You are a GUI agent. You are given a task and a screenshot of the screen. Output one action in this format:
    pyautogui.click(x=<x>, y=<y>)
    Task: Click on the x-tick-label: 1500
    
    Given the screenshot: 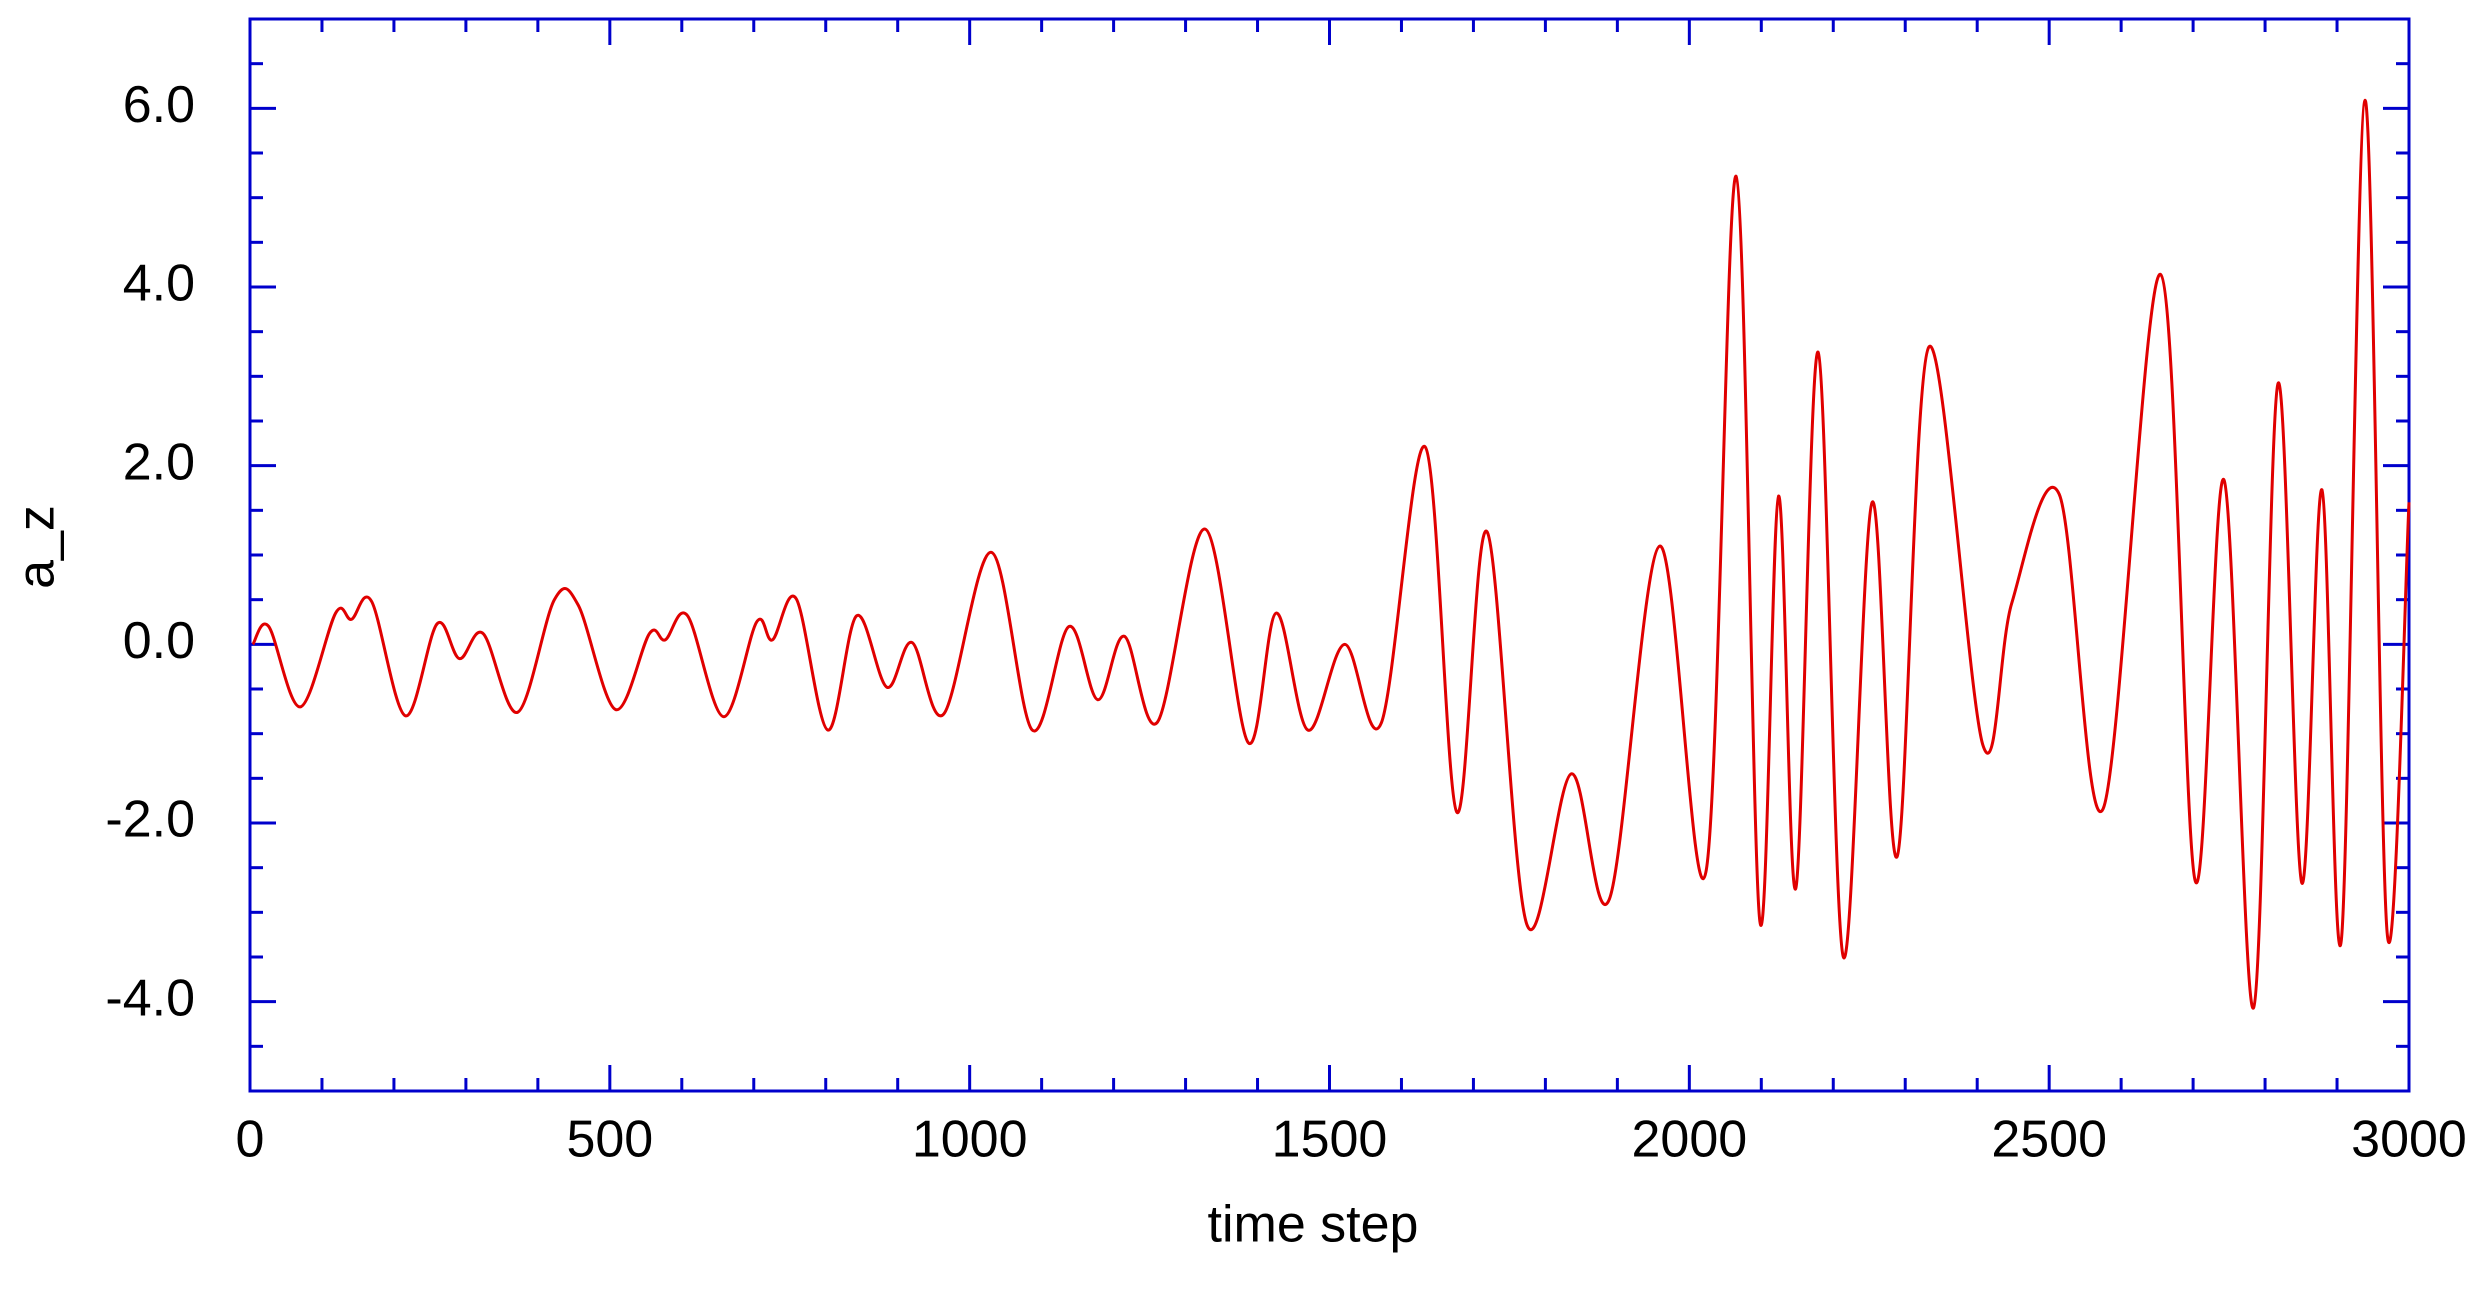 What is the action you would take?
    pyautogui.click(x=1330, y=1140)
    